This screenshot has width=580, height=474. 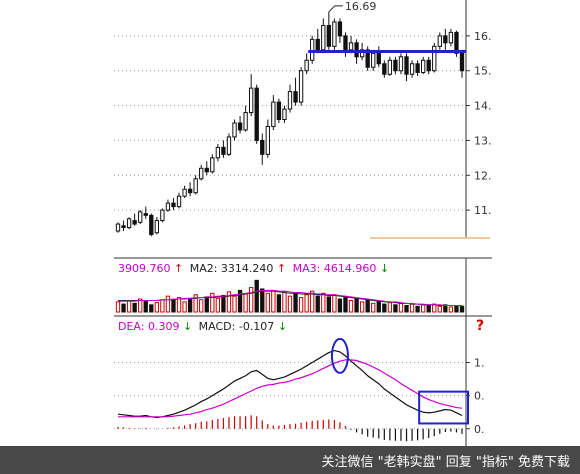 I want to click on macd-legend-dea-arrow: ↓, so click(x=187, y=326).